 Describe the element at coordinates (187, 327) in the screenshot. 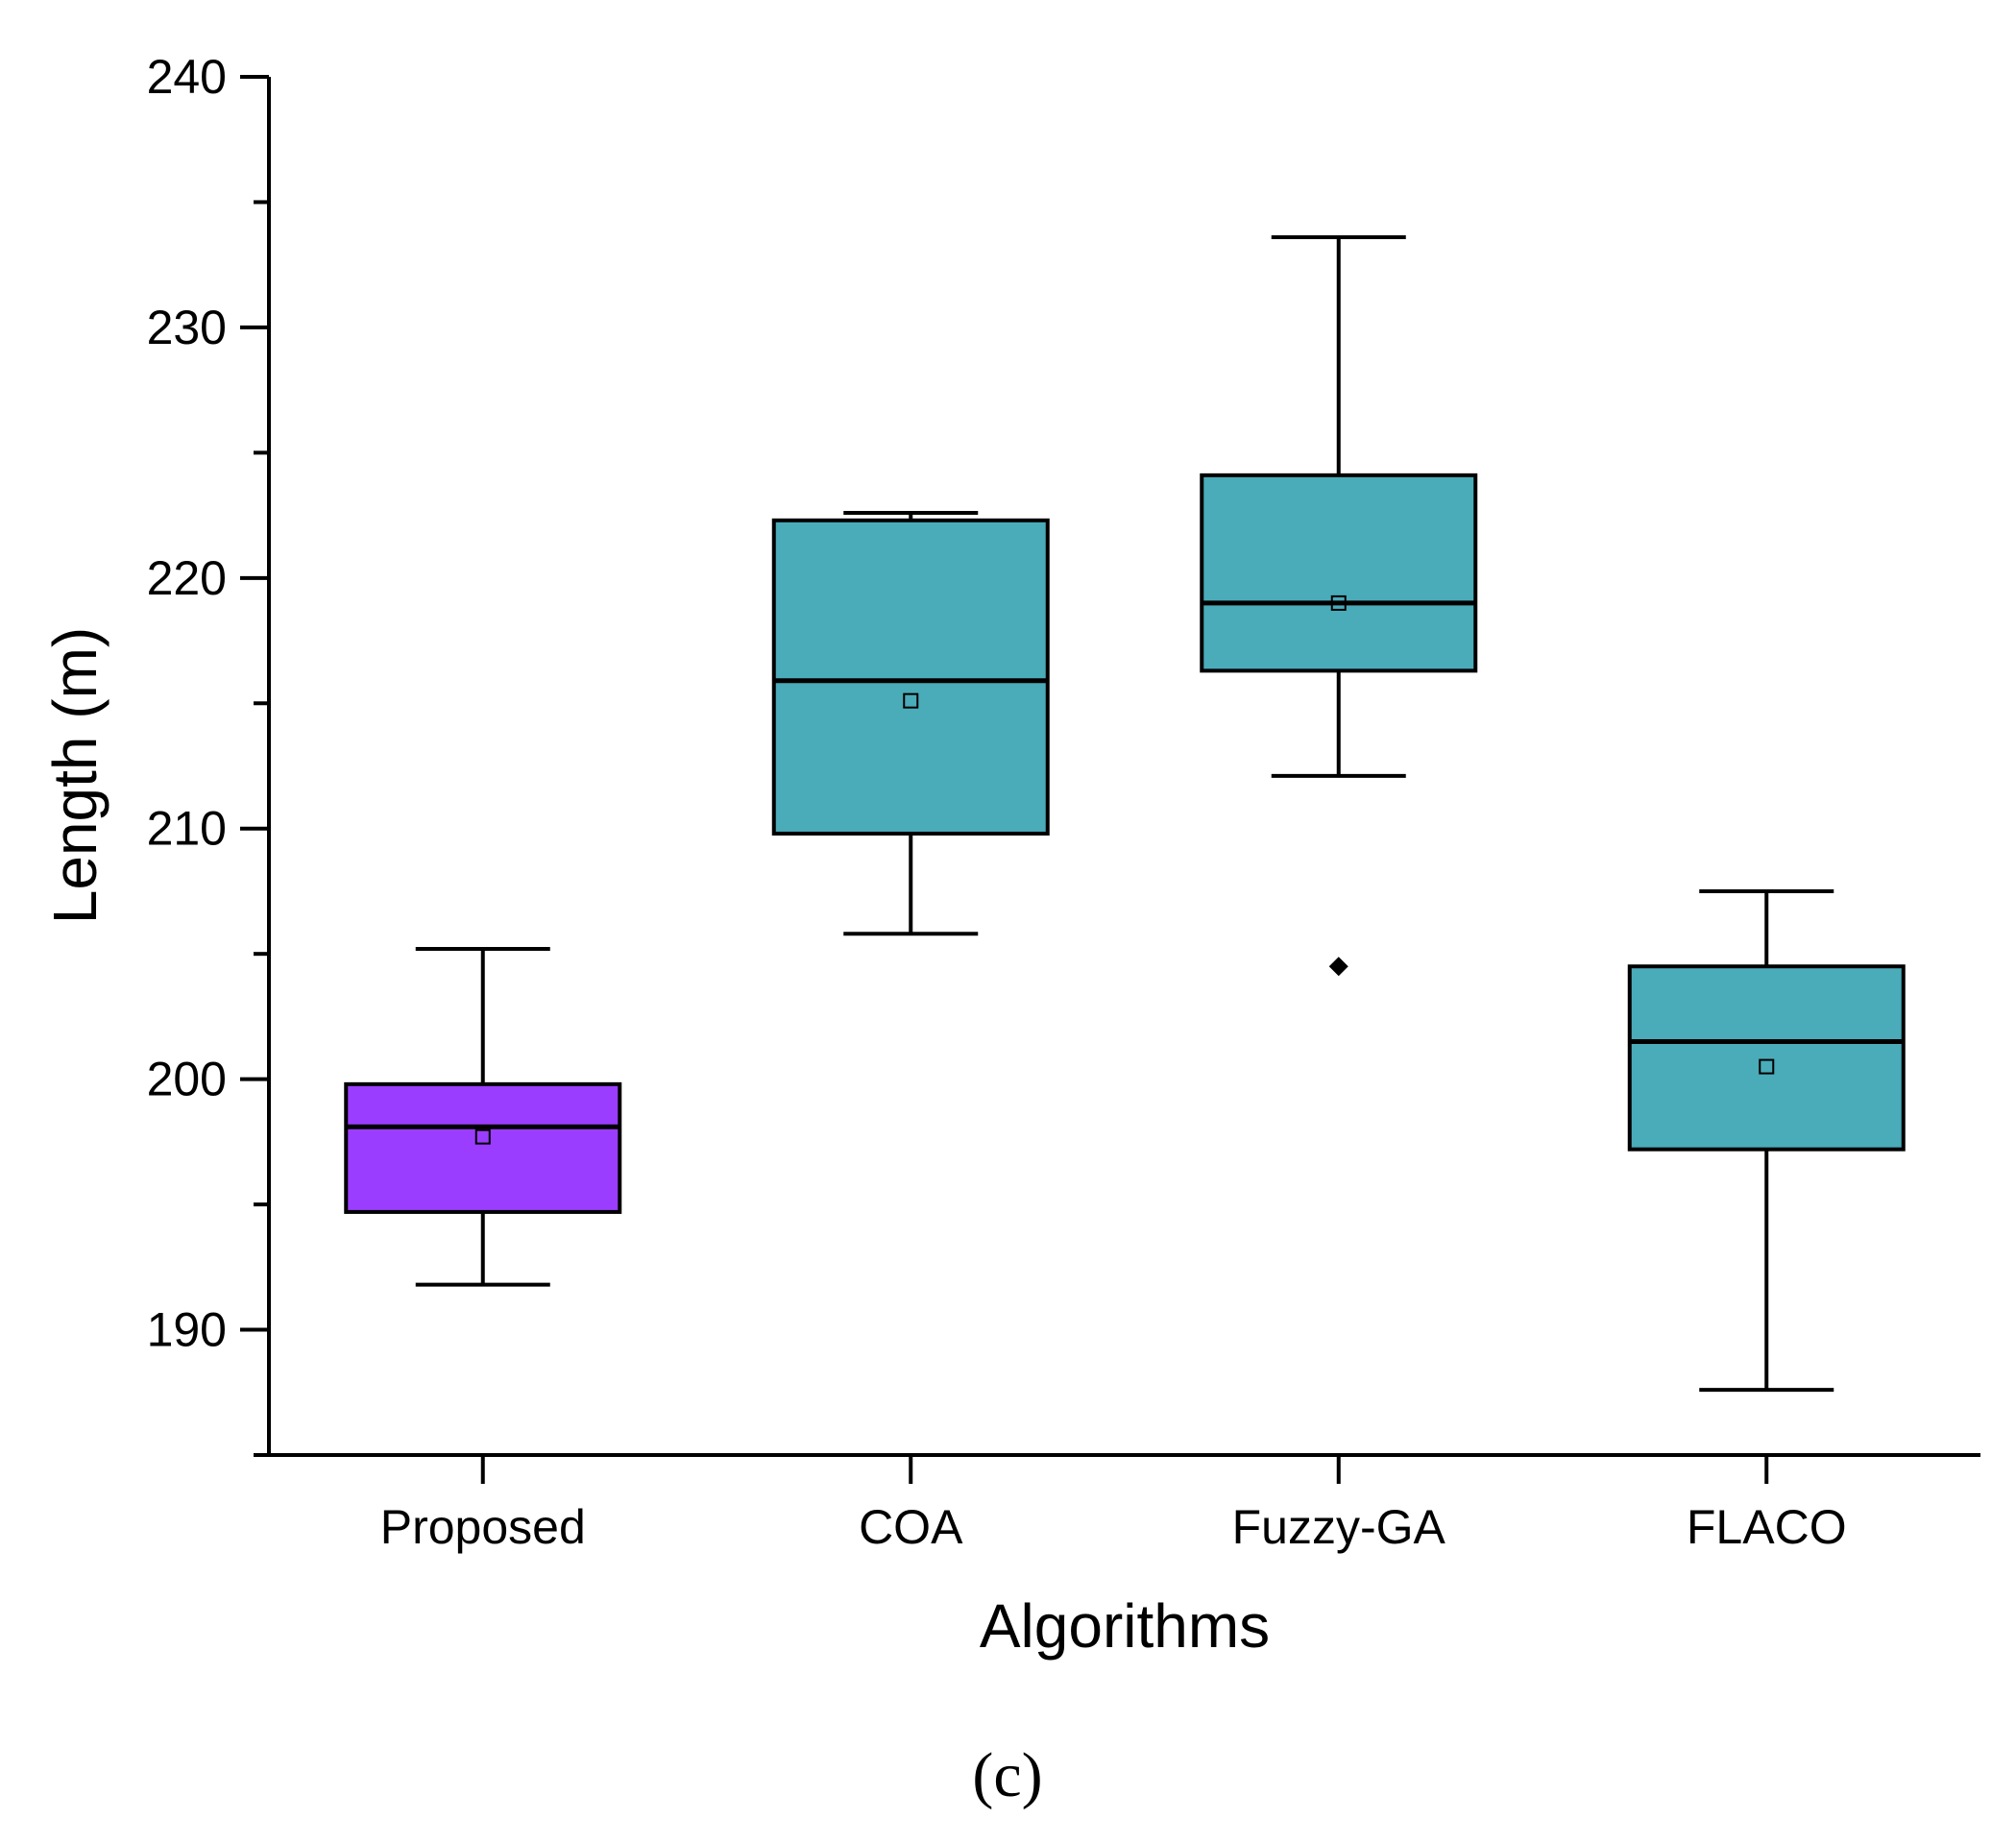

I see `y-tick-label: 230` at that location.